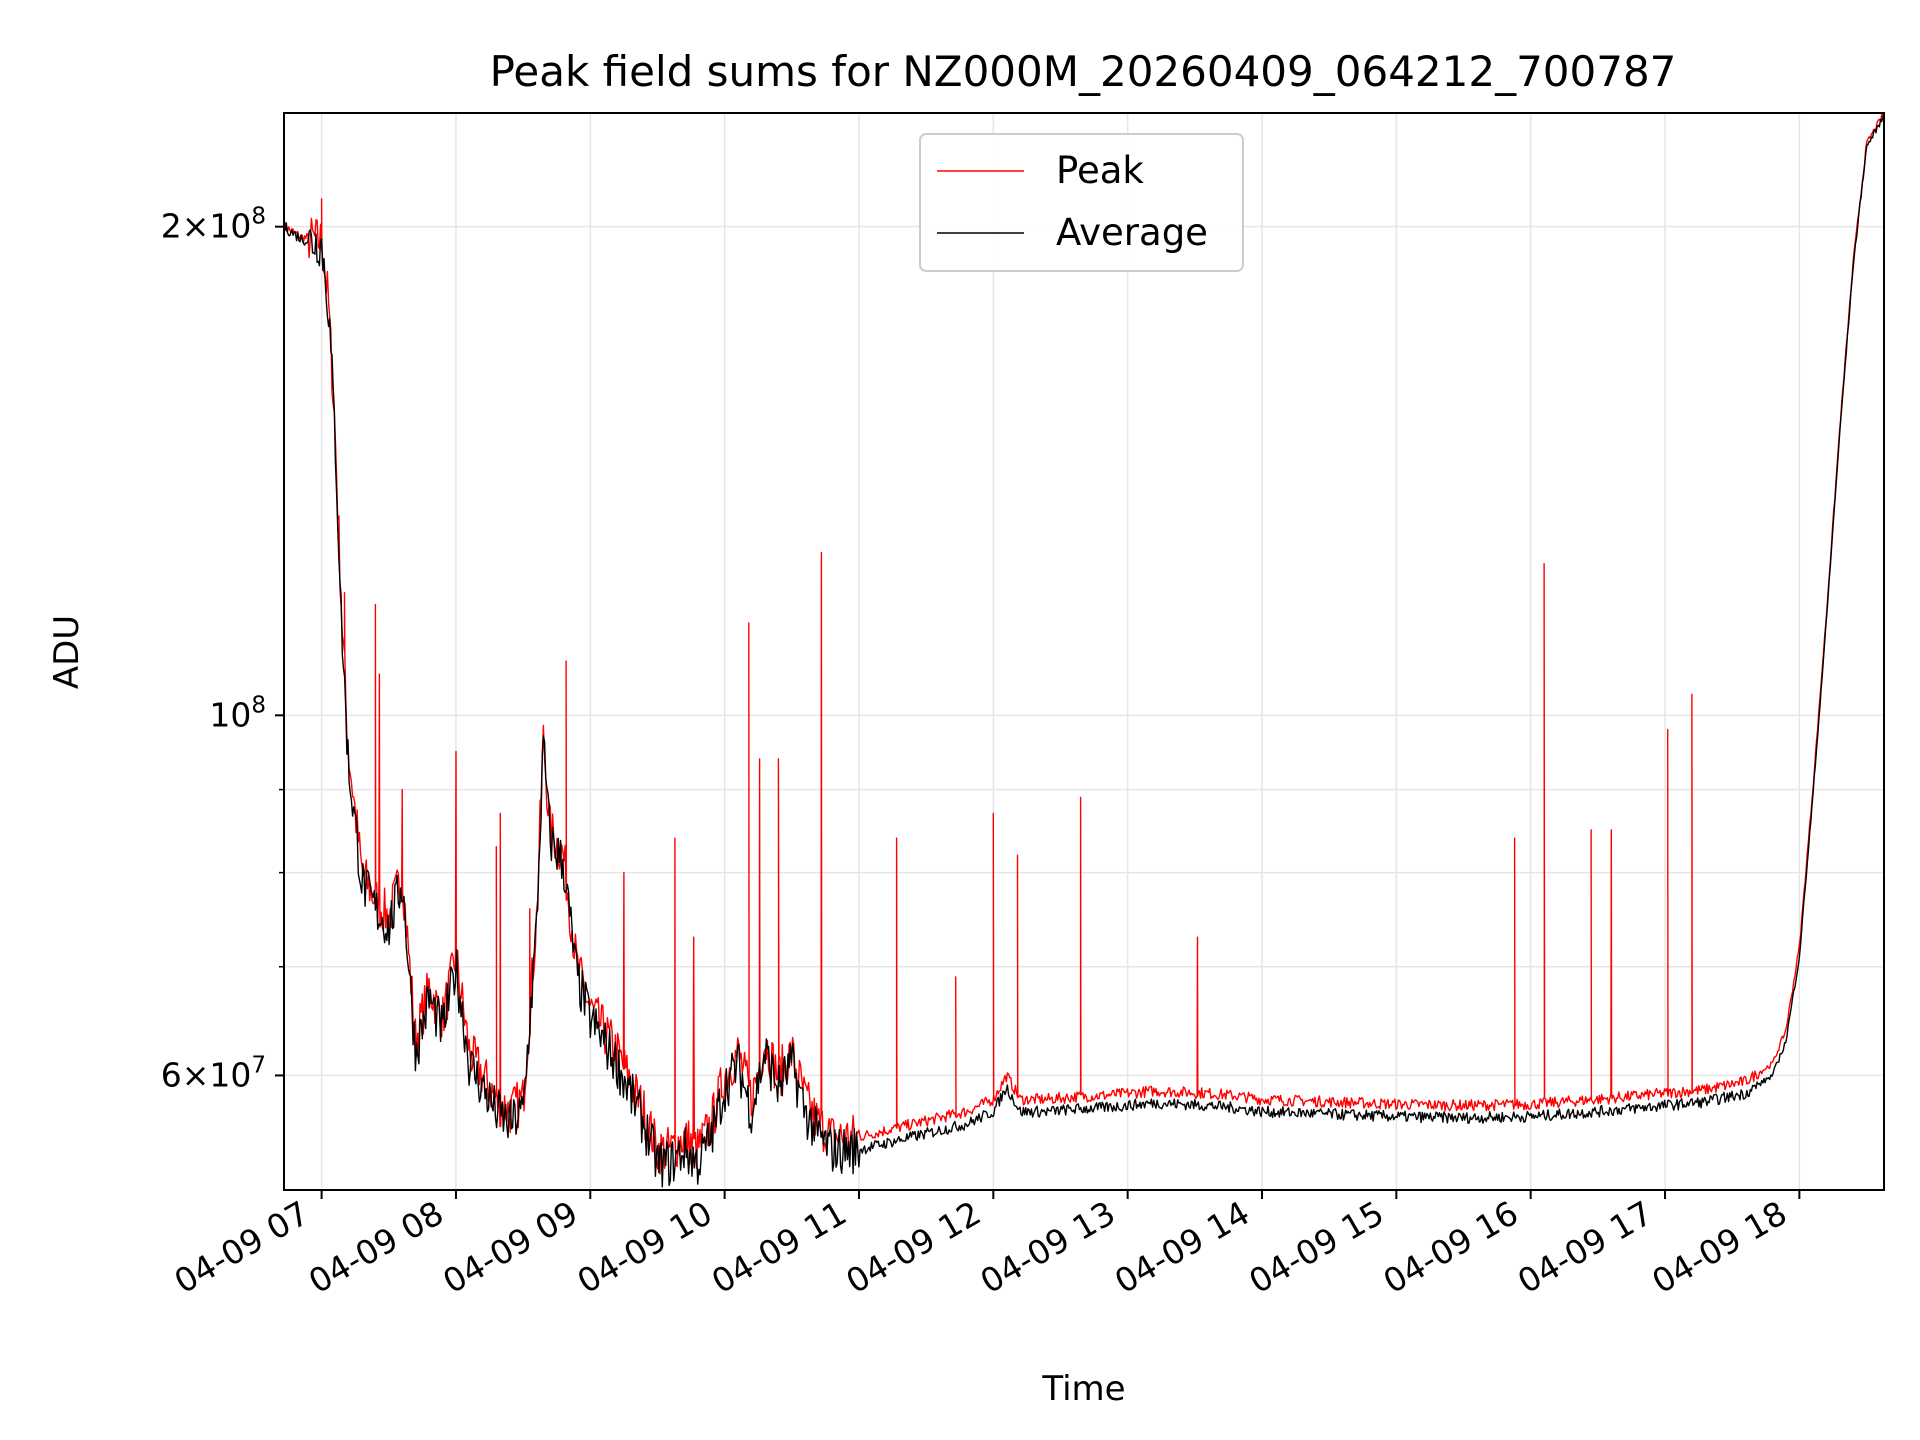 The width and height of the screenshot is (1920, 1440). I want to click on y-tick-label: 108, so click(237, 713).